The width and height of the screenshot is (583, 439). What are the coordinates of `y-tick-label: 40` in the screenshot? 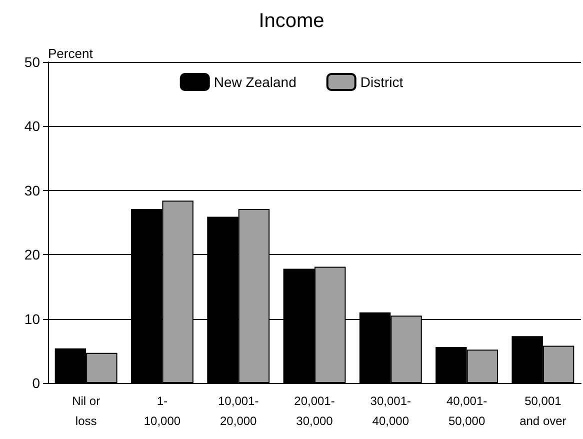 It's located at (32, 126).